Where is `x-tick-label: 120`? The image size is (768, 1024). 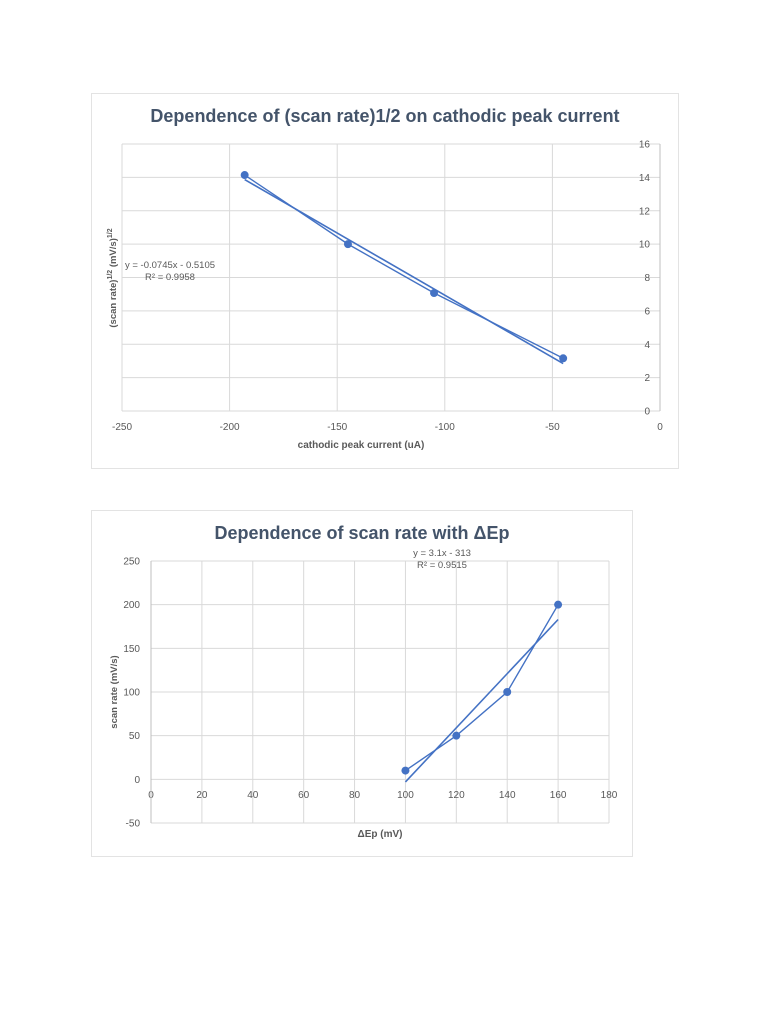 x-tick-label: 120 is located at coordinates (456, 795).